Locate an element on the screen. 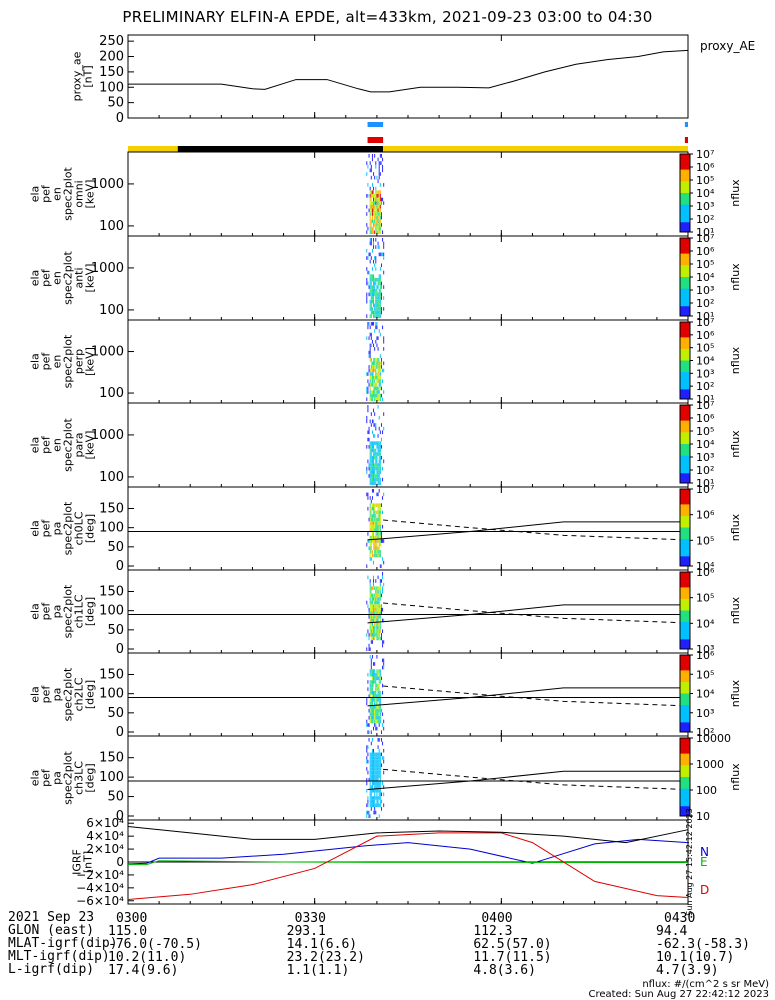  axis-label: ela is located at coordinates (35, 278).